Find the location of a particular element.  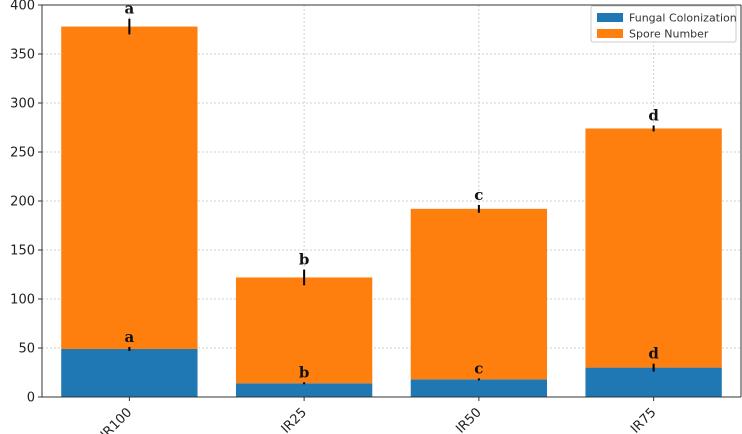

x-tick-label: IR25 is located at coordinates (294, 419).